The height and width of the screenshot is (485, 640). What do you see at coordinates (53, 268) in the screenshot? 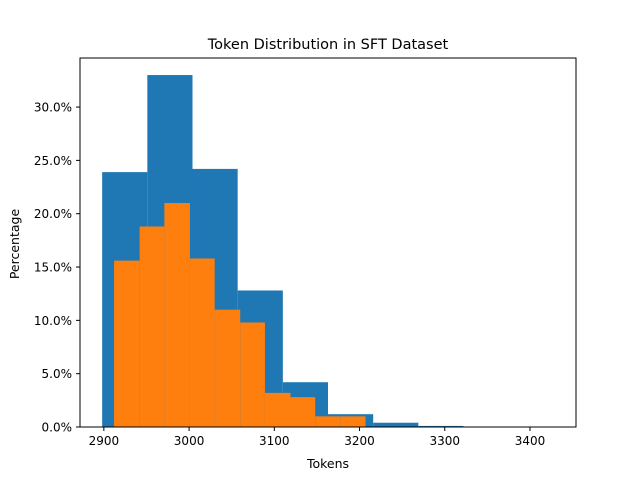
I see `y-tick-label: 15.0%` at bounding box center [53, 268].